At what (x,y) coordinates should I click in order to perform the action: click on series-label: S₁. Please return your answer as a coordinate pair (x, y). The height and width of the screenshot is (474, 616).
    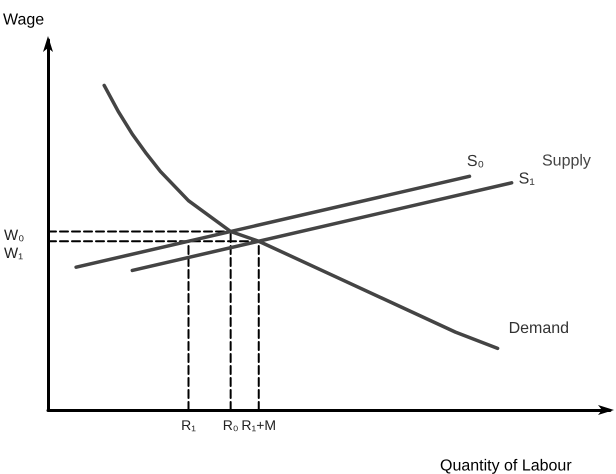
    Looking at the image, I should click on (526, 179).